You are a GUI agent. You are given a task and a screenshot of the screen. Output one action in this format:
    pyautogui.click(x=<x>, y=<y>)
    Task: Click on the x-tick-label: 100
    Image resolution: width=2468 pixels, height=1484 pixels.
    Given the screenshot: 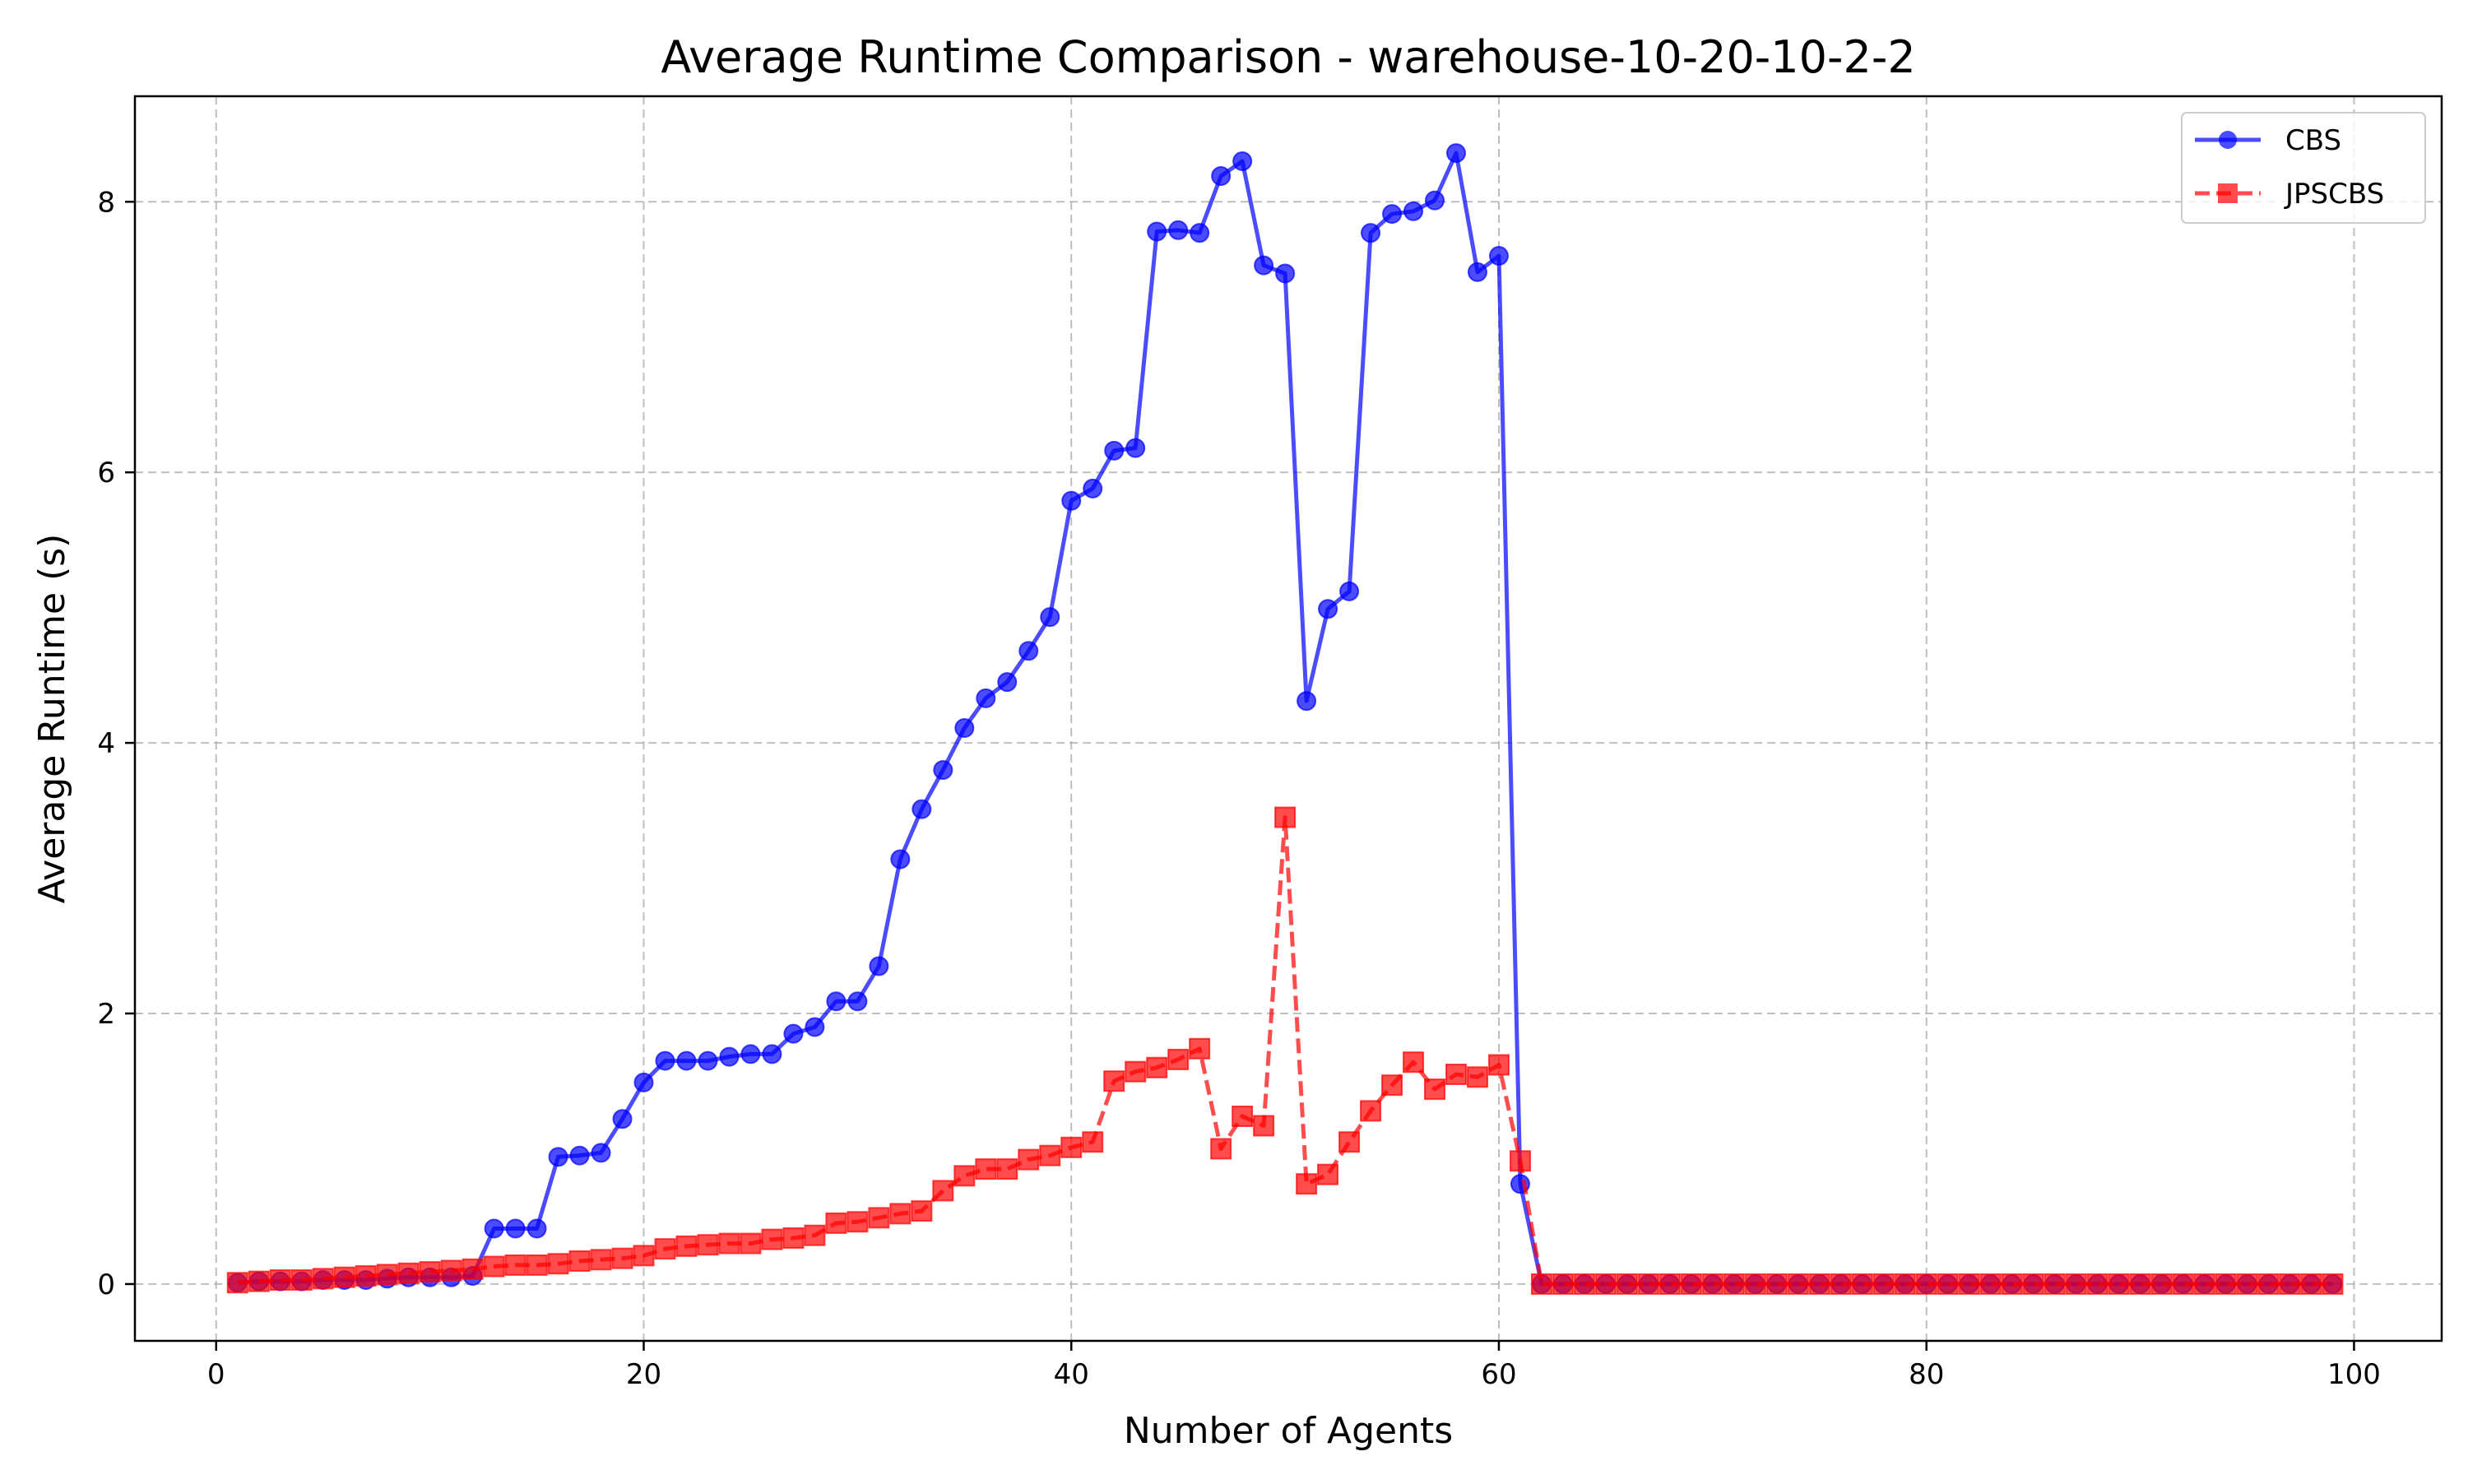 What is the action you would take?
    pyautogui.click(x=2354, y=1374)
    